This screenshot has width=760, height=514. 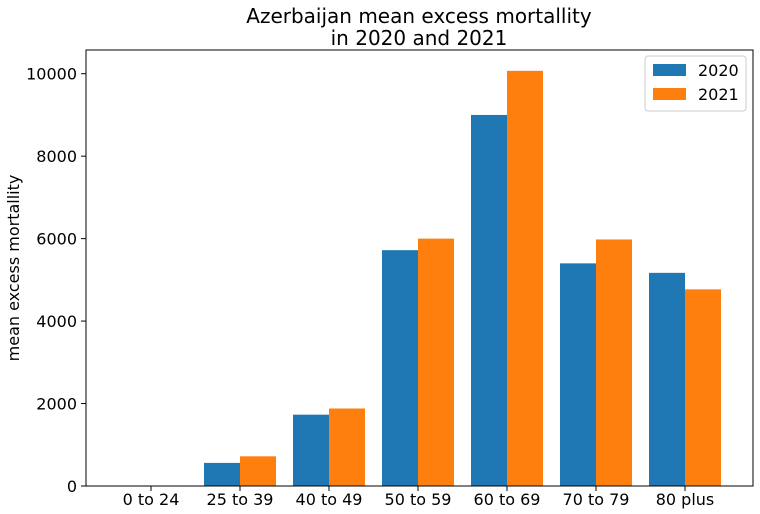 I want to click on chart-title-line-1: Azerbaijan mean excess mortallity, so click(x=419, y=16).